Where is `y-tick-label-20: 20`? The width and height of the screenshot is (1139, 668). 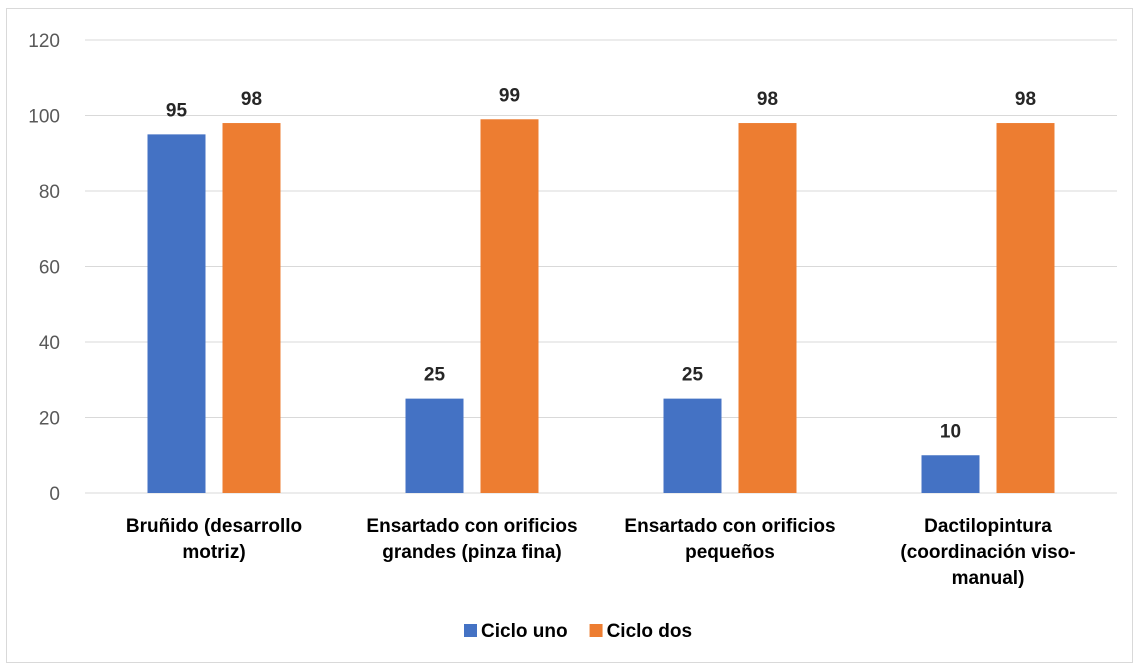 y-tick-label-20: 20 is located at coordinates (49, 419).